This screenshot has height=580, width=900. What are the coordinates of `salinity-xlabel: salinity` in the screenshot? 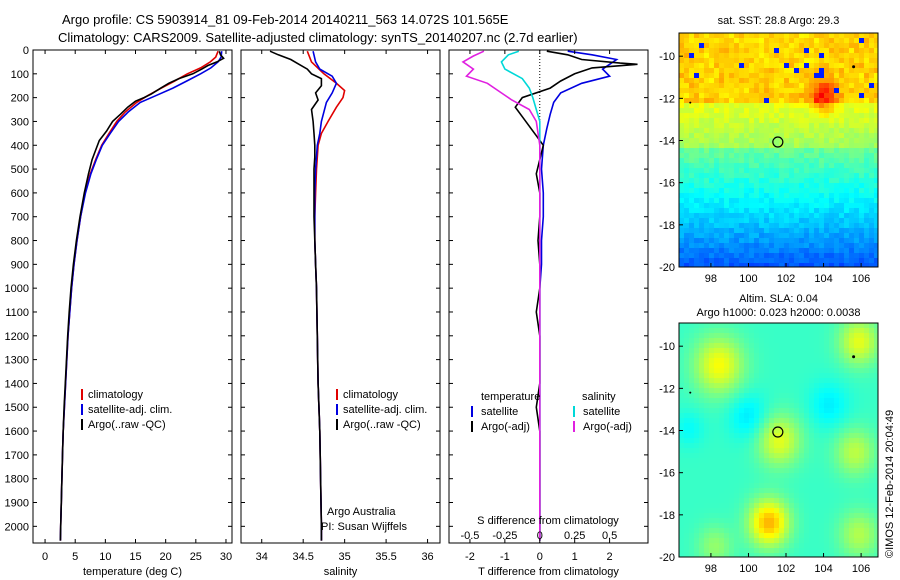 It's located at (341, 572).